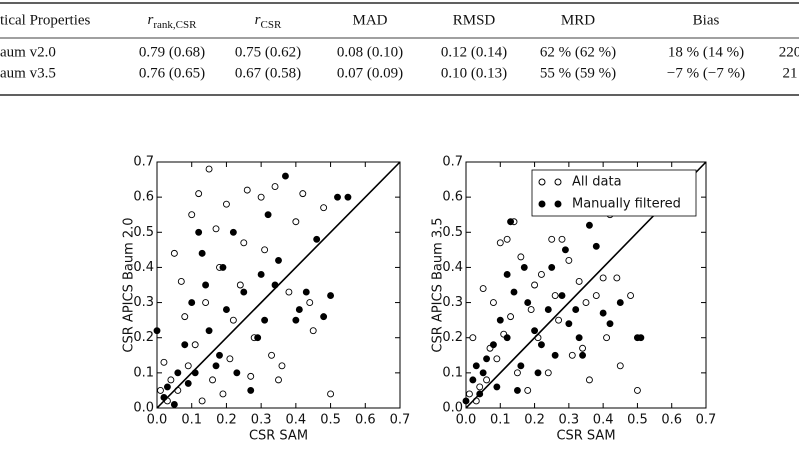 The width and height of the screenshot is (799, 452). What do you see at coordinates (369, 20) in the screenshot?
I see `table-header: MAD` at bounding box center [369, 20].